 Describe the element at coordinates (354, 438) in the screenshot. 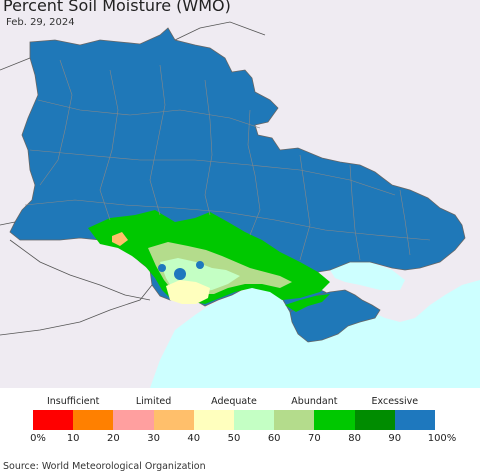

I see `legend-tick-label: 80` at that location.